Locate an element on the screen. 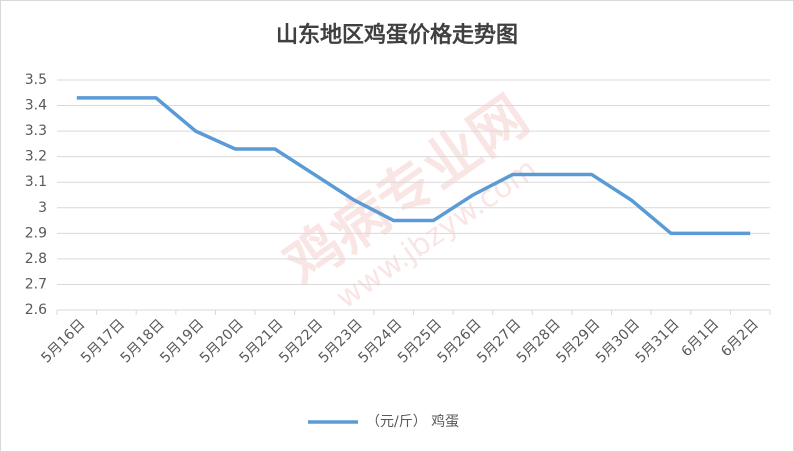  y-tick-label: 3.4 is located at coordinates (36, 106).